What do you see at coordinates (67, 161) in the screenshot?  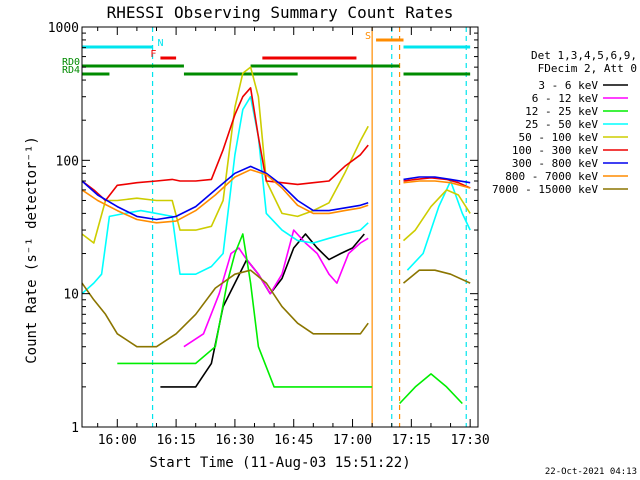 I see `y-tick-label: 100` at bounding box center [67, 161].